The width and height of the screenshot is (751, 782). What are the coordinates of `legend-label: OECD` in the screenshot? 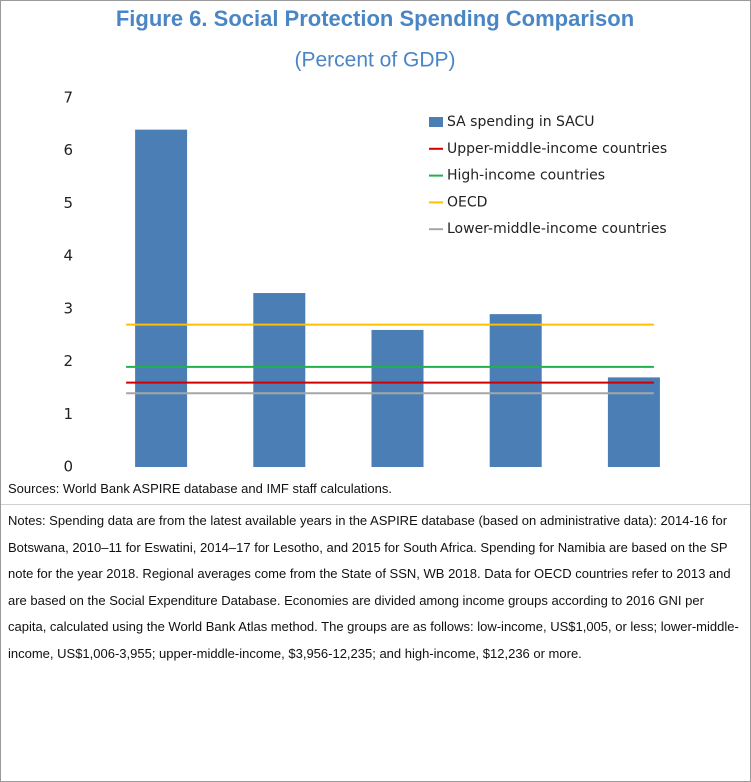 It's located at (467, 202).